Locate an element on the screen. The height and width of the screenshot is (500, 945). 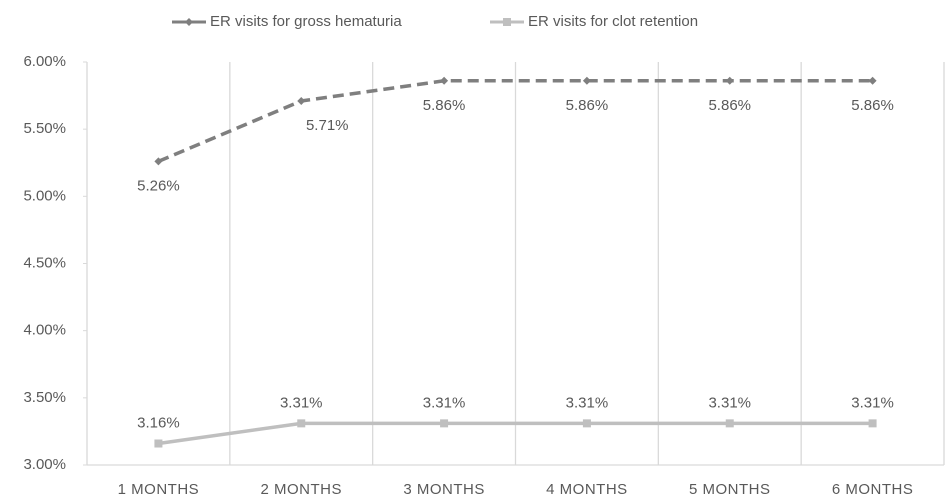
y-tick-label: 5.50% is located at coordinates (44, 128).